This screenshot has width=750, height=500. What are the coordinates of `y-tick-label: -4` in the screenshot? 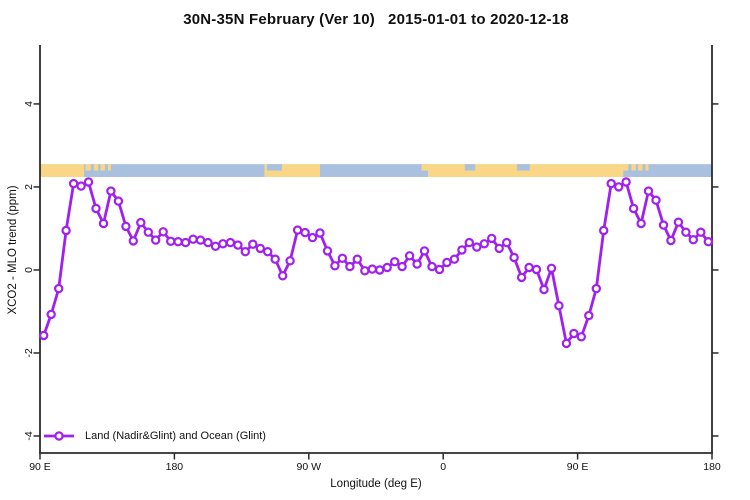 It's located at (29, 435).